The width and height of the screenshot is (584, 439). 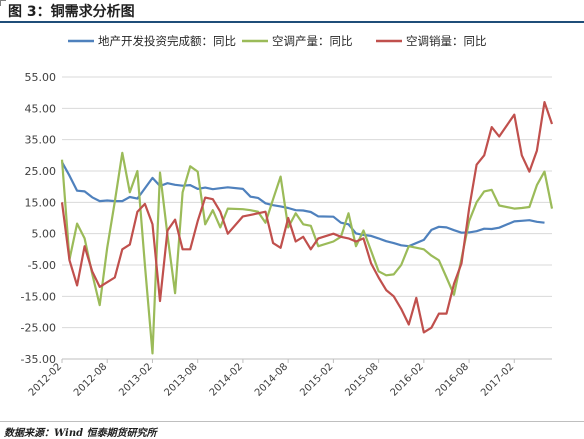 What do you see at coordinates (446, 41) in the screenshot?
I see `legend-label-3: 空调销量：同比` at bounding box center [446, 41].